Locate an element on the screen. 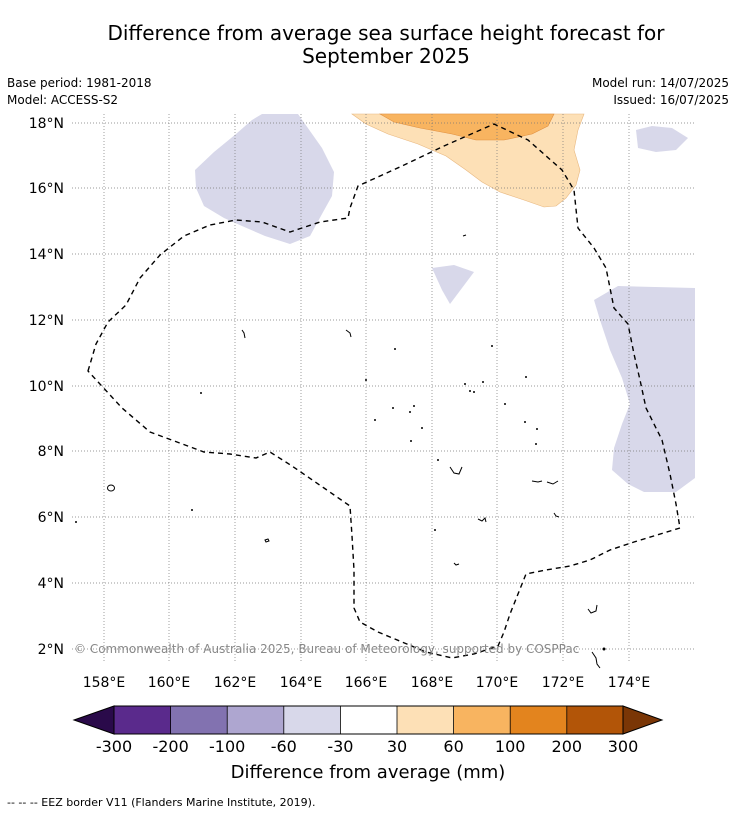  lon-label: 160°E is located at coordinates (169, 683).